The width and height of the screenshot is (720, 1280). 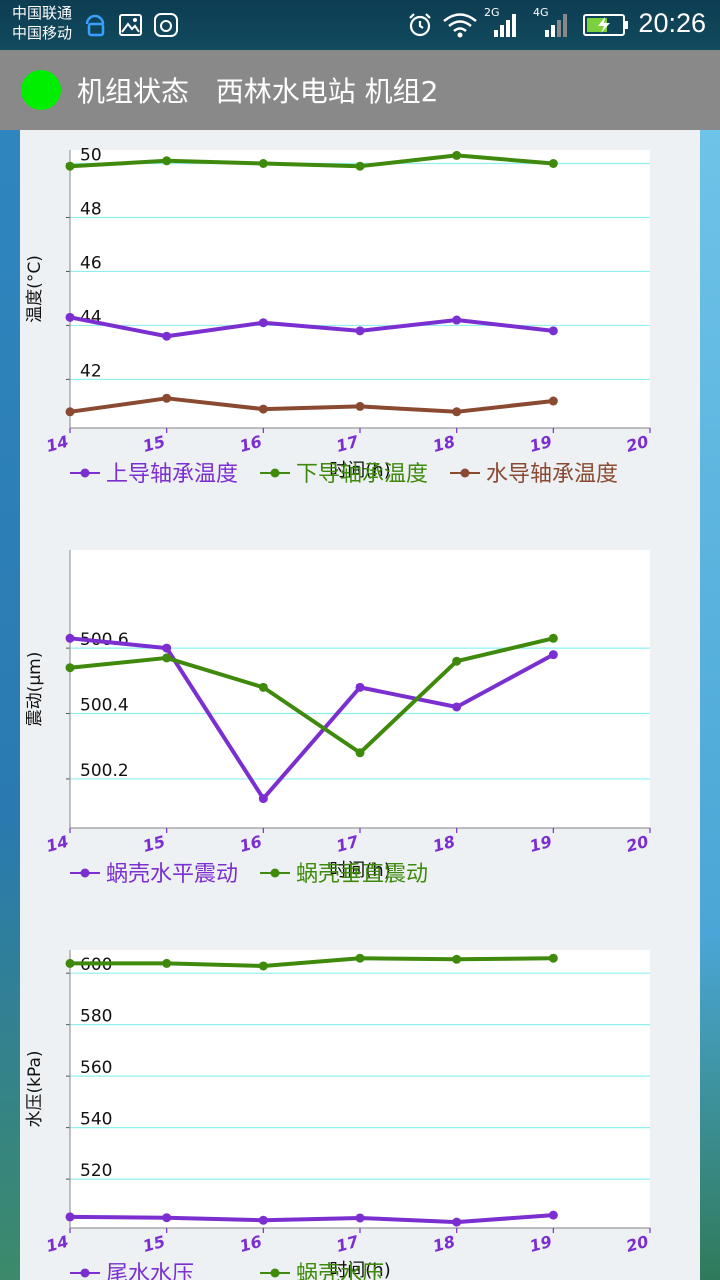 What do you see at coordinates (605, 25) in the screenshot?
I see `battery-charging-icon` at bounding box center [605, 25].